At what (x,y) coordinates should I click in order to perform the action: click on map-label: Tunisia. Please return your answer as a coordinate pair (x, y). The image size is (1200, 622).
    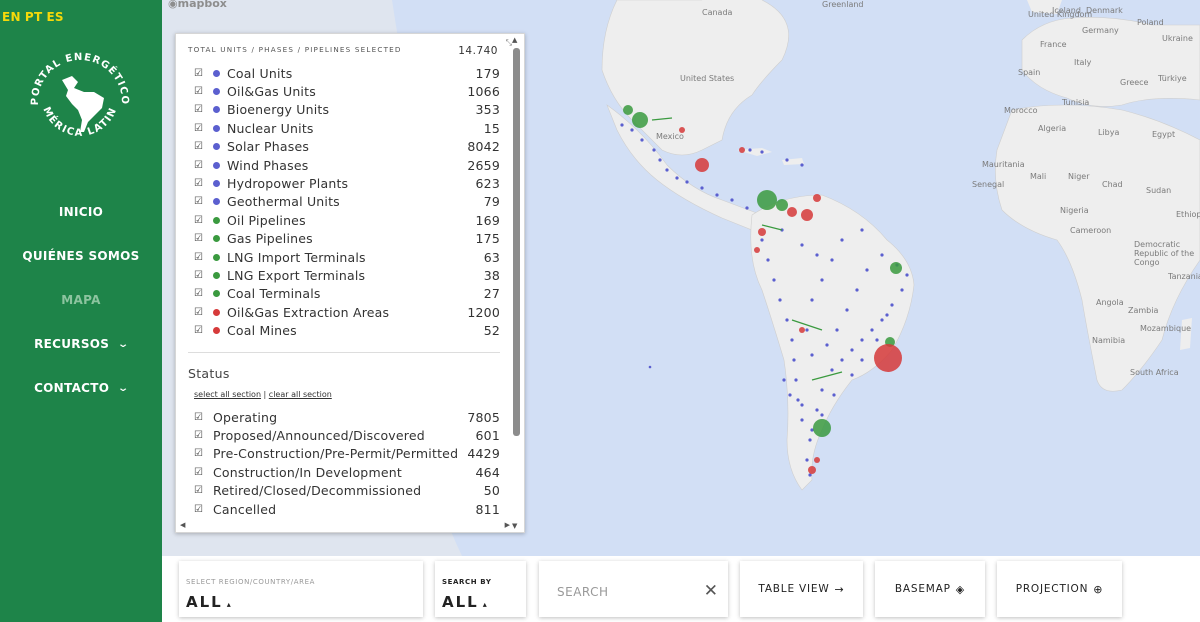
    Looking at the image, I should click on (1076, 102).